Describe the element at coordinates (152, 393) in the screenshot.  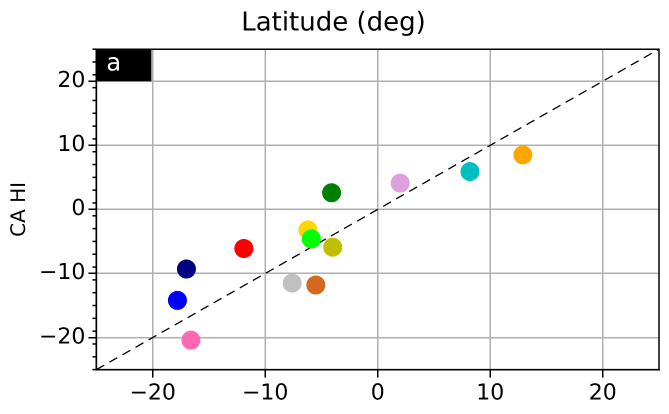
I see `x-tick-label: −20` at that location.